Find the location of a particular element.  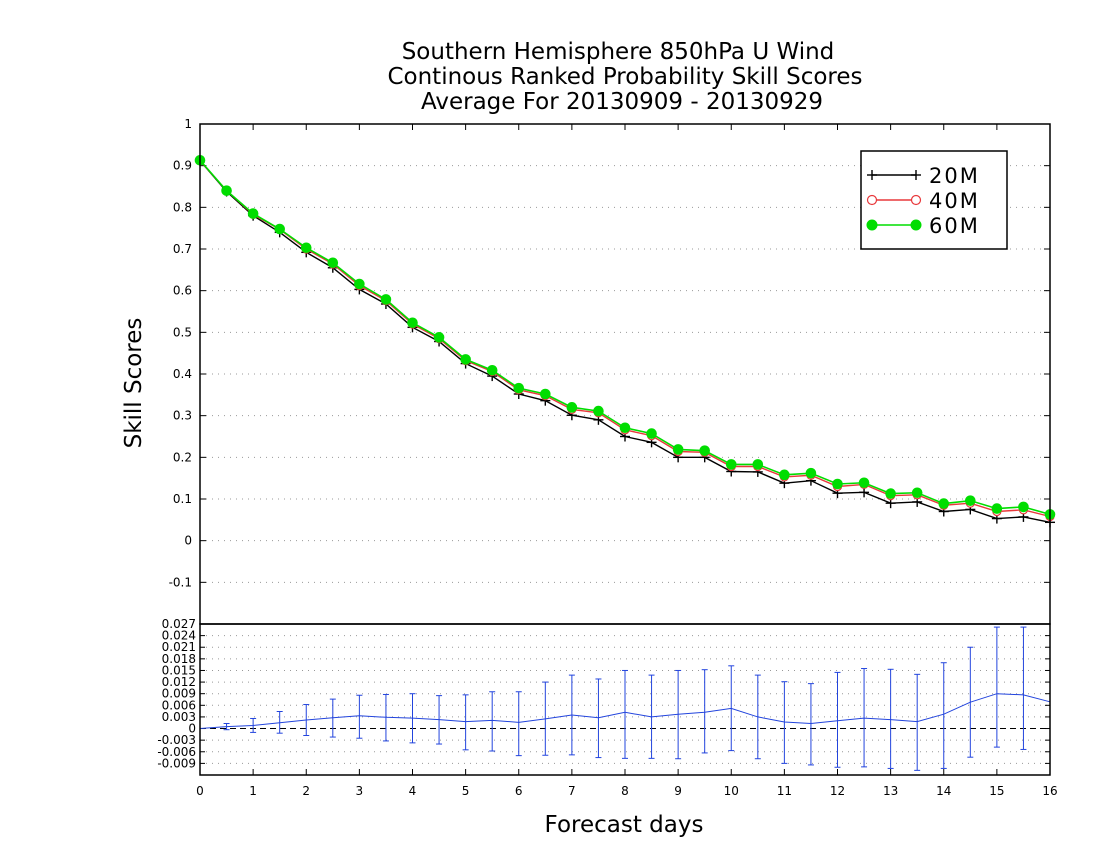

legend-label-20M: 20M is located at coordinates (954, 176).